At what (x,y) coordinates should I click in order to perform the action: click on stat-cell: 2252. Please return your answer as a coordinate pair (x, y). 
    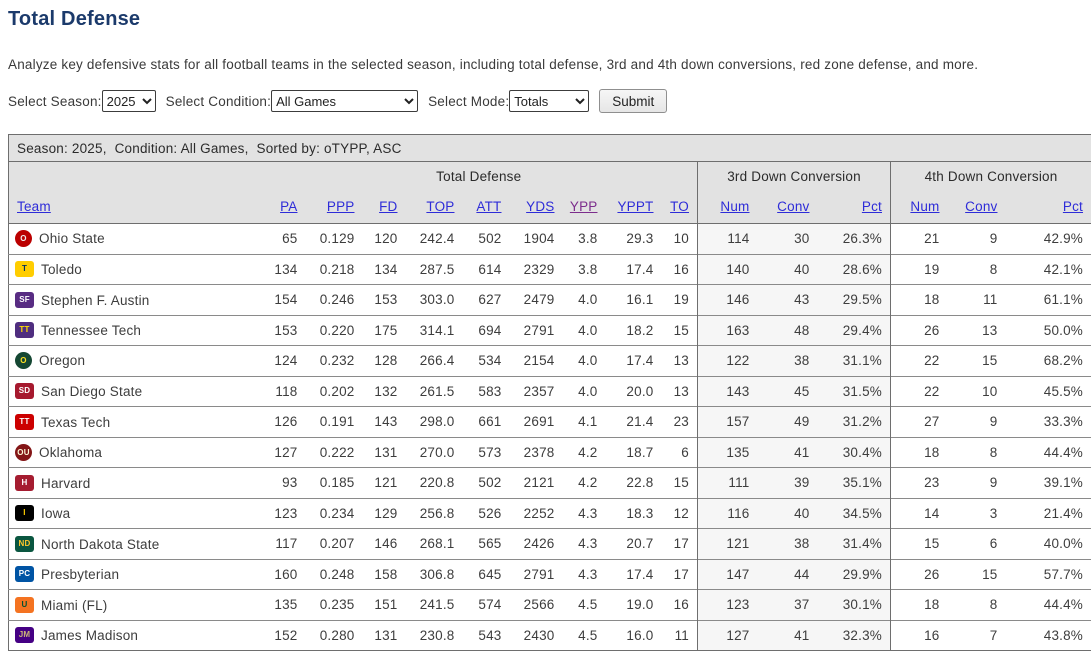
    Looking at the image, I should click on (536, 513).